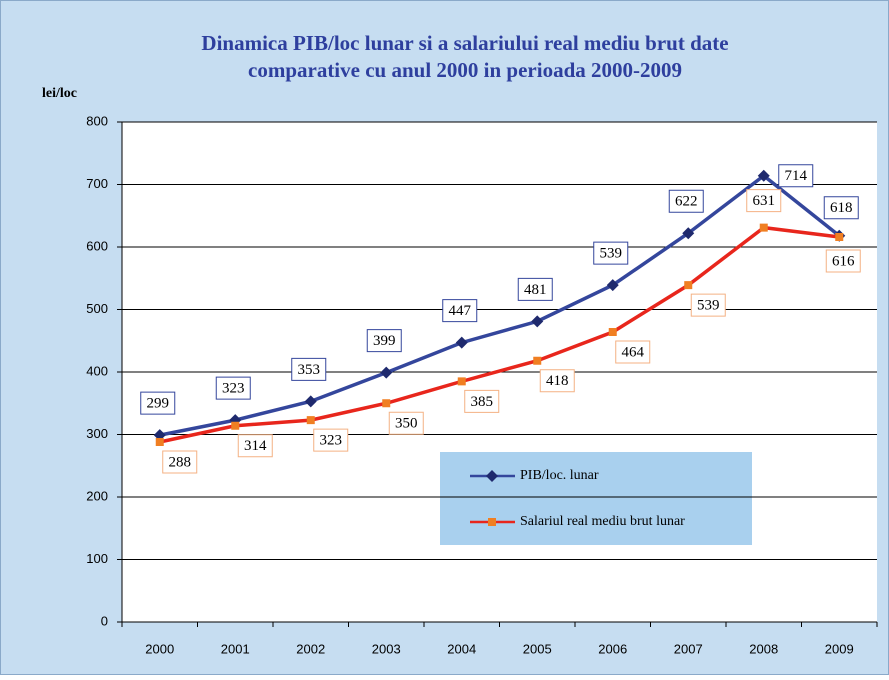 The width and height of the screenshot is (889, 680). Describe the element at coordinates (763, 648) in the screenshot. I see `x-tick-label: 2008` at that location.